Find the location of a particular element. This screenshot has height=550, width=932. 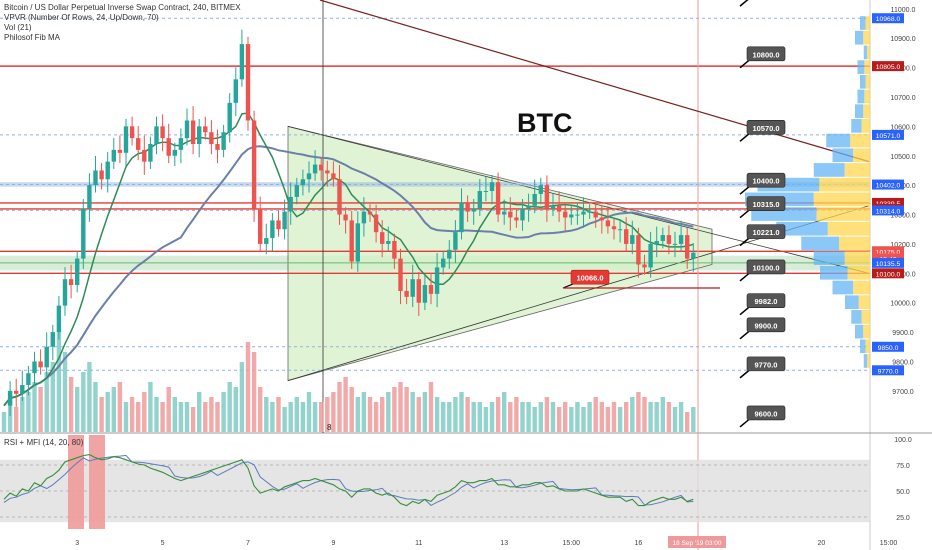

price-tick: 10000.0 is located at coordinates (902, 304).